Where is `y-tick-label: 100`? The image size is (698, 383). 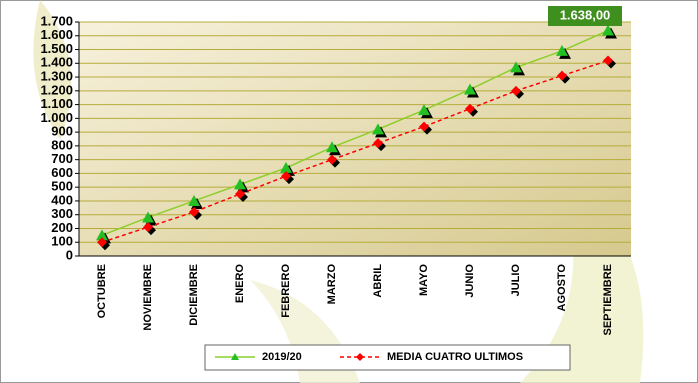 y-tick-label: 100 is located at coordinates (62, 241).